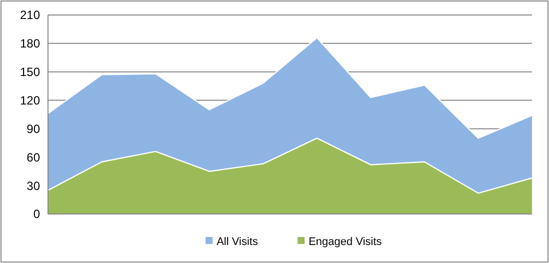 This screenshot has width=549, height=263. What do you see at coordinates (30, 15) in the screenshot?
I see `y-tick-label: 210` at bounding box center [30, 15].